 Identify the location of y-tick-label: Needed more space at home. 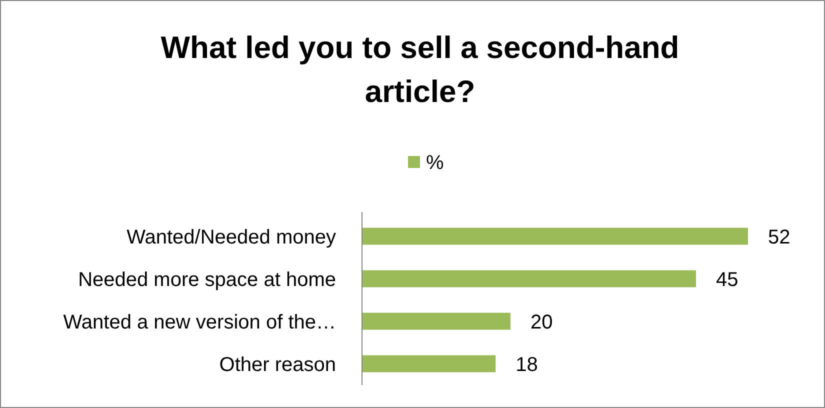
(207, 279).